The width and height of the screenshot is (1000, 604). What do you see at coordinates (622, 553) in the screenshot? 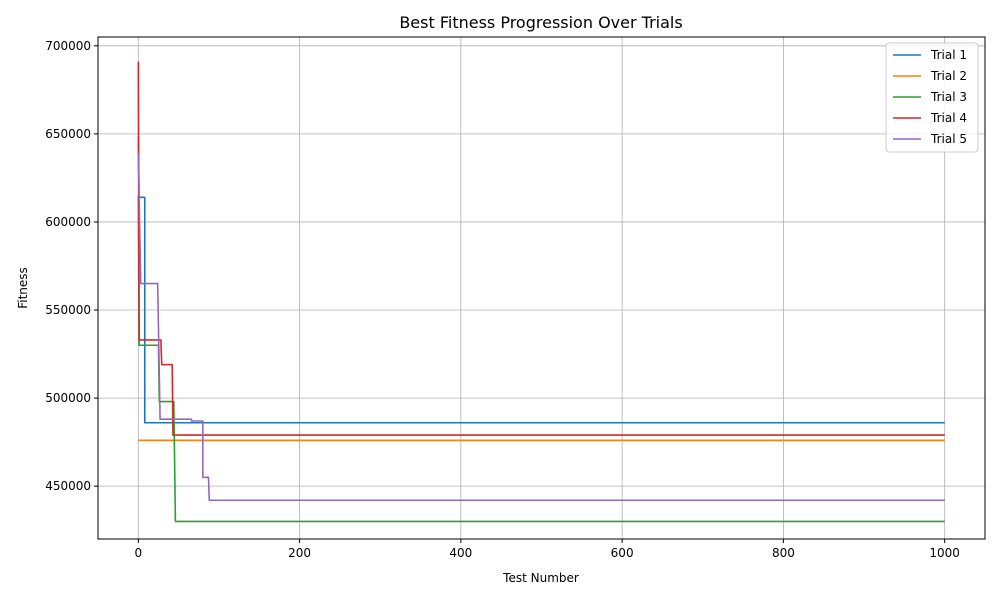
I see `x-tick-label: 600` at bounding box center [622, 553].